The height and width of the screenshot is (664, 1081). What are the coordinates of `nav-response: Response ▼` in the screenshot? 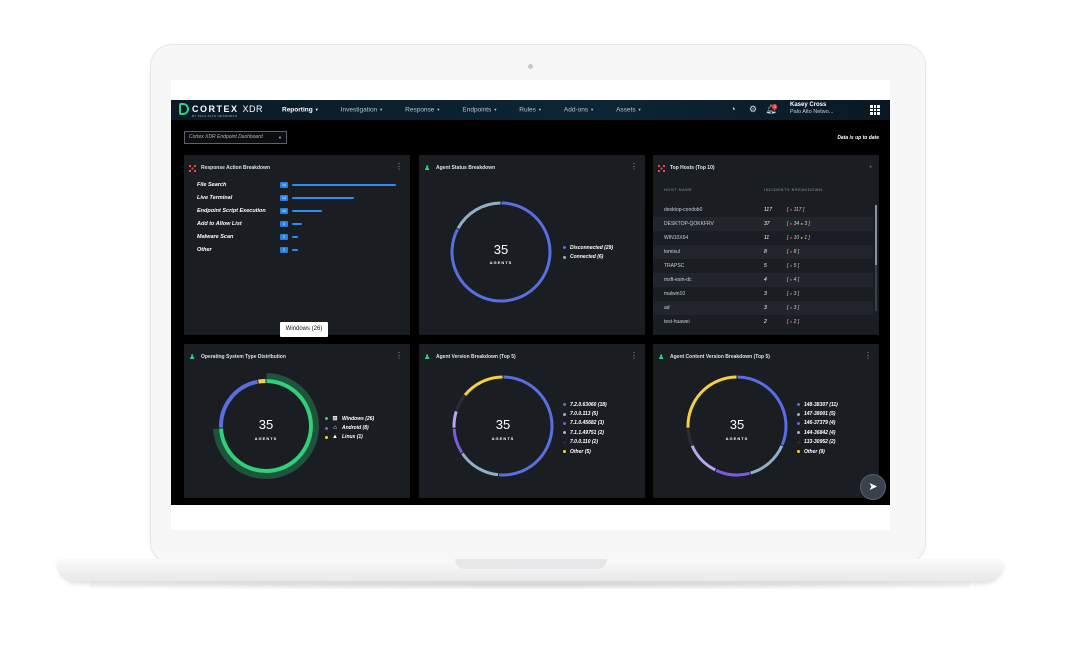 It's located at (423, 110).